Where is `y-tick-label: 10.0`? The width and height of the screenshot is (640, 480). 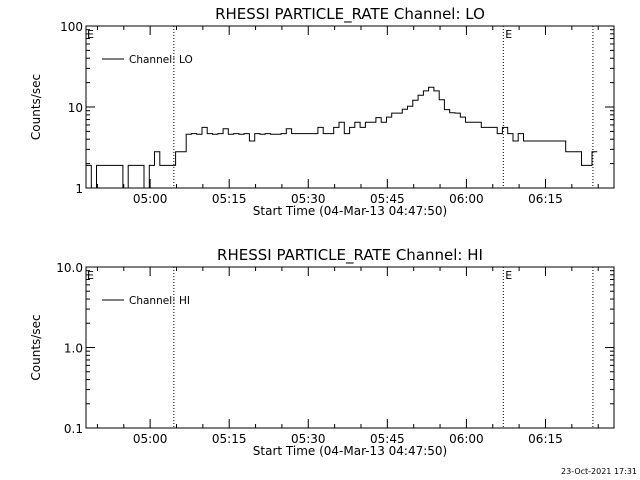
y-tick-label: 10.0 is located at coordinates (69, 268).